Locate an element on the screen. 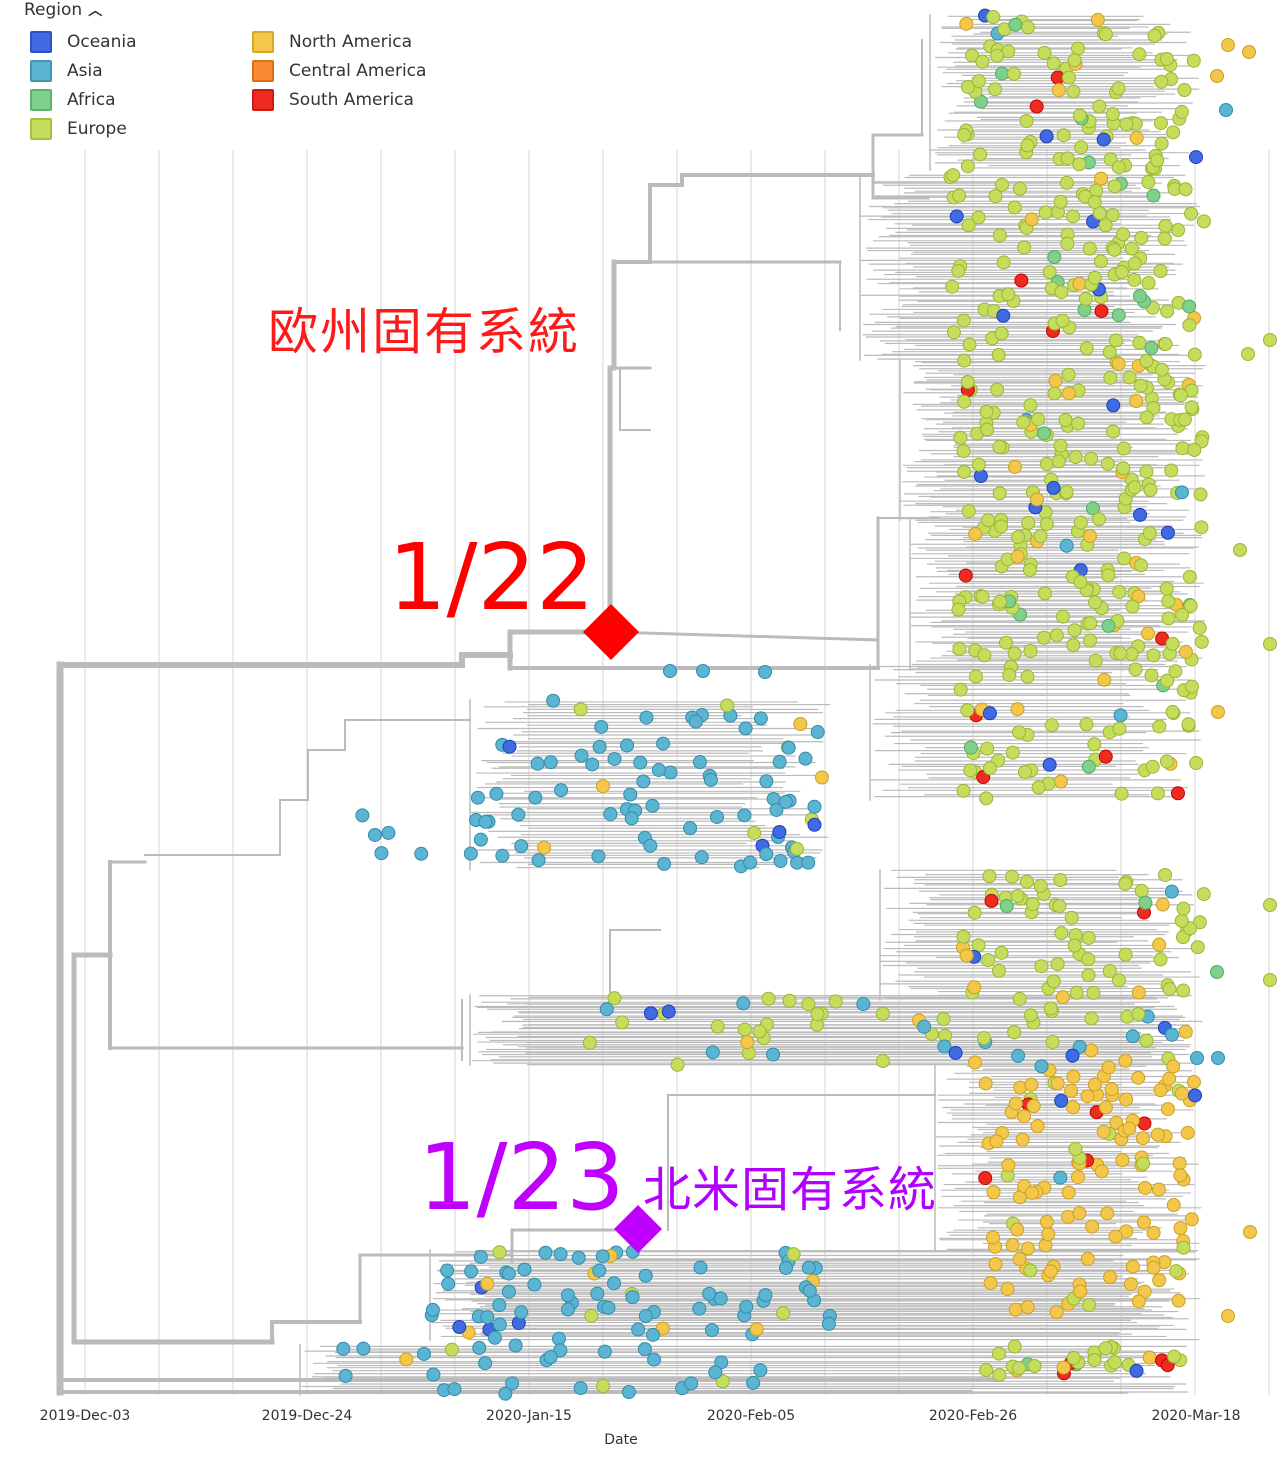  legend-item-africa: Africa is located at coordinates (73, 100).